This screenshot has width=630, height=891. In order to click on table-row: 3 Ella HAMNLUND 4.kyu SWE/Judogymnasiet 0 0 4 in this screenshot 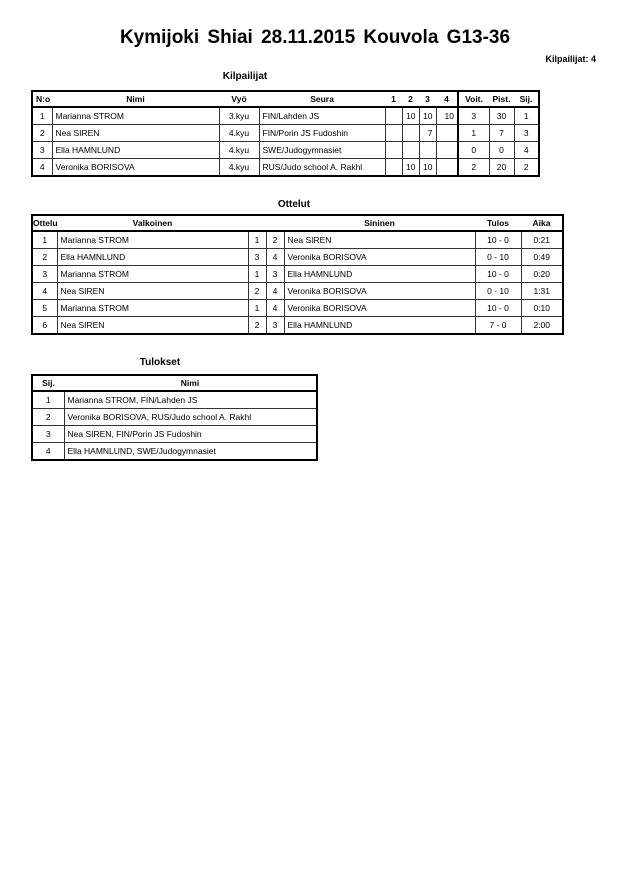, I will do `click(285, 150)`.